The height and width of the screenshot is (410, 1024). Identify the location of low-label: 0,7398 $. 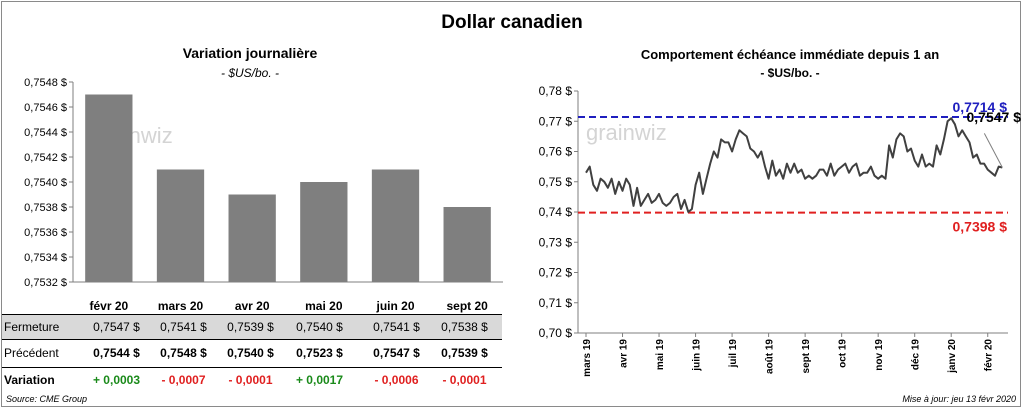
(980, 227).